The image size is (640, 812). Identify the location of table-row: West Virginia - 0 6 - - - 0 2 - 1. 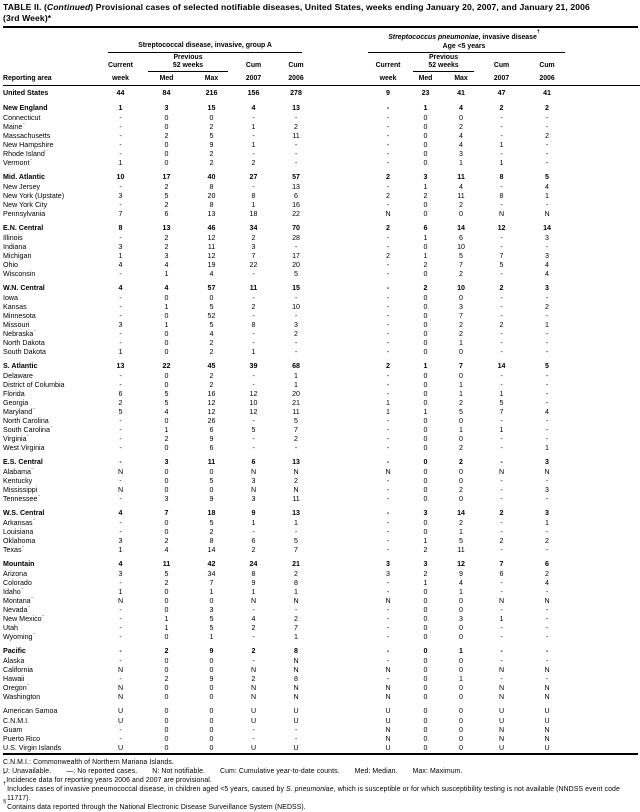
(321, 448).